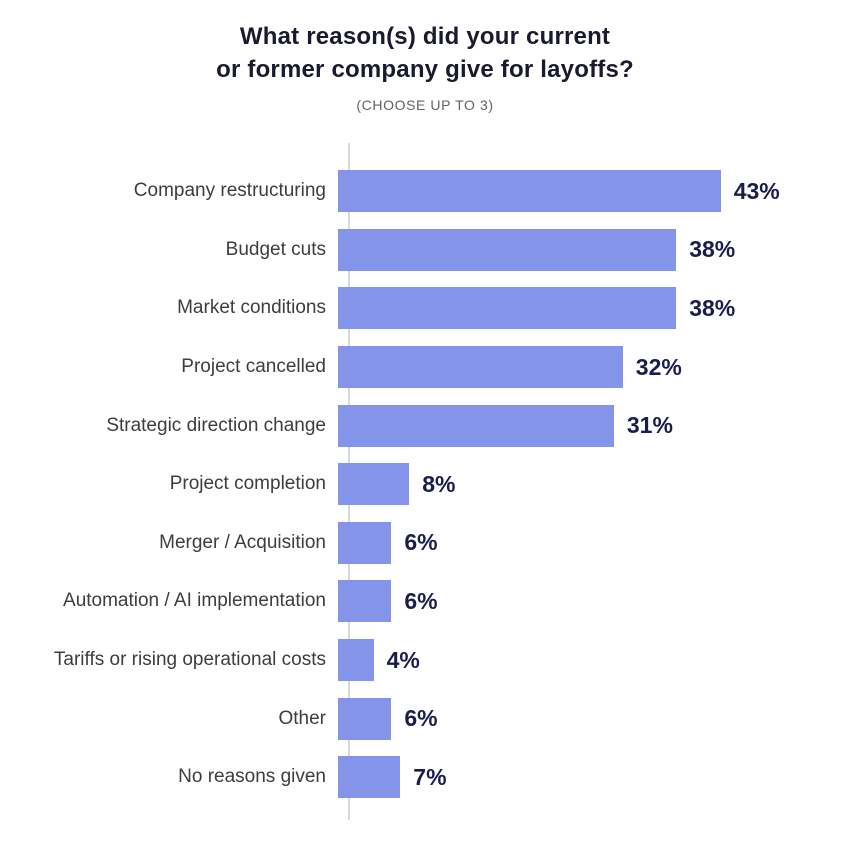 The image size is (850, 852). Describe the element at coordinates (425, 105) in the screenshot. I see `chart-subtitle: (CHOOSE UP TO 3)` at that location.